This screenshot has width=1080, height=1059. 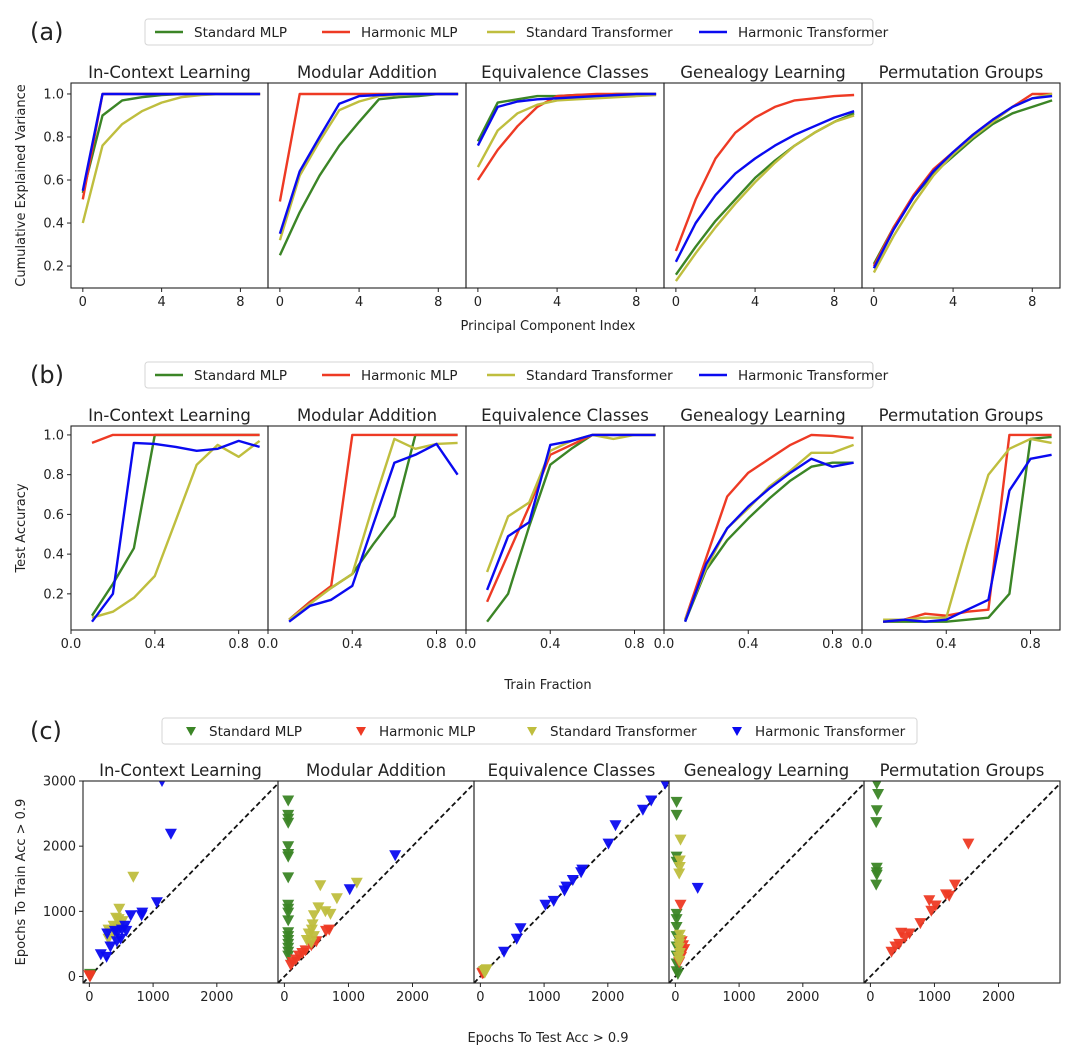 I want to click on legend-label: Harmonic MLP, so click(x=409, y=376).